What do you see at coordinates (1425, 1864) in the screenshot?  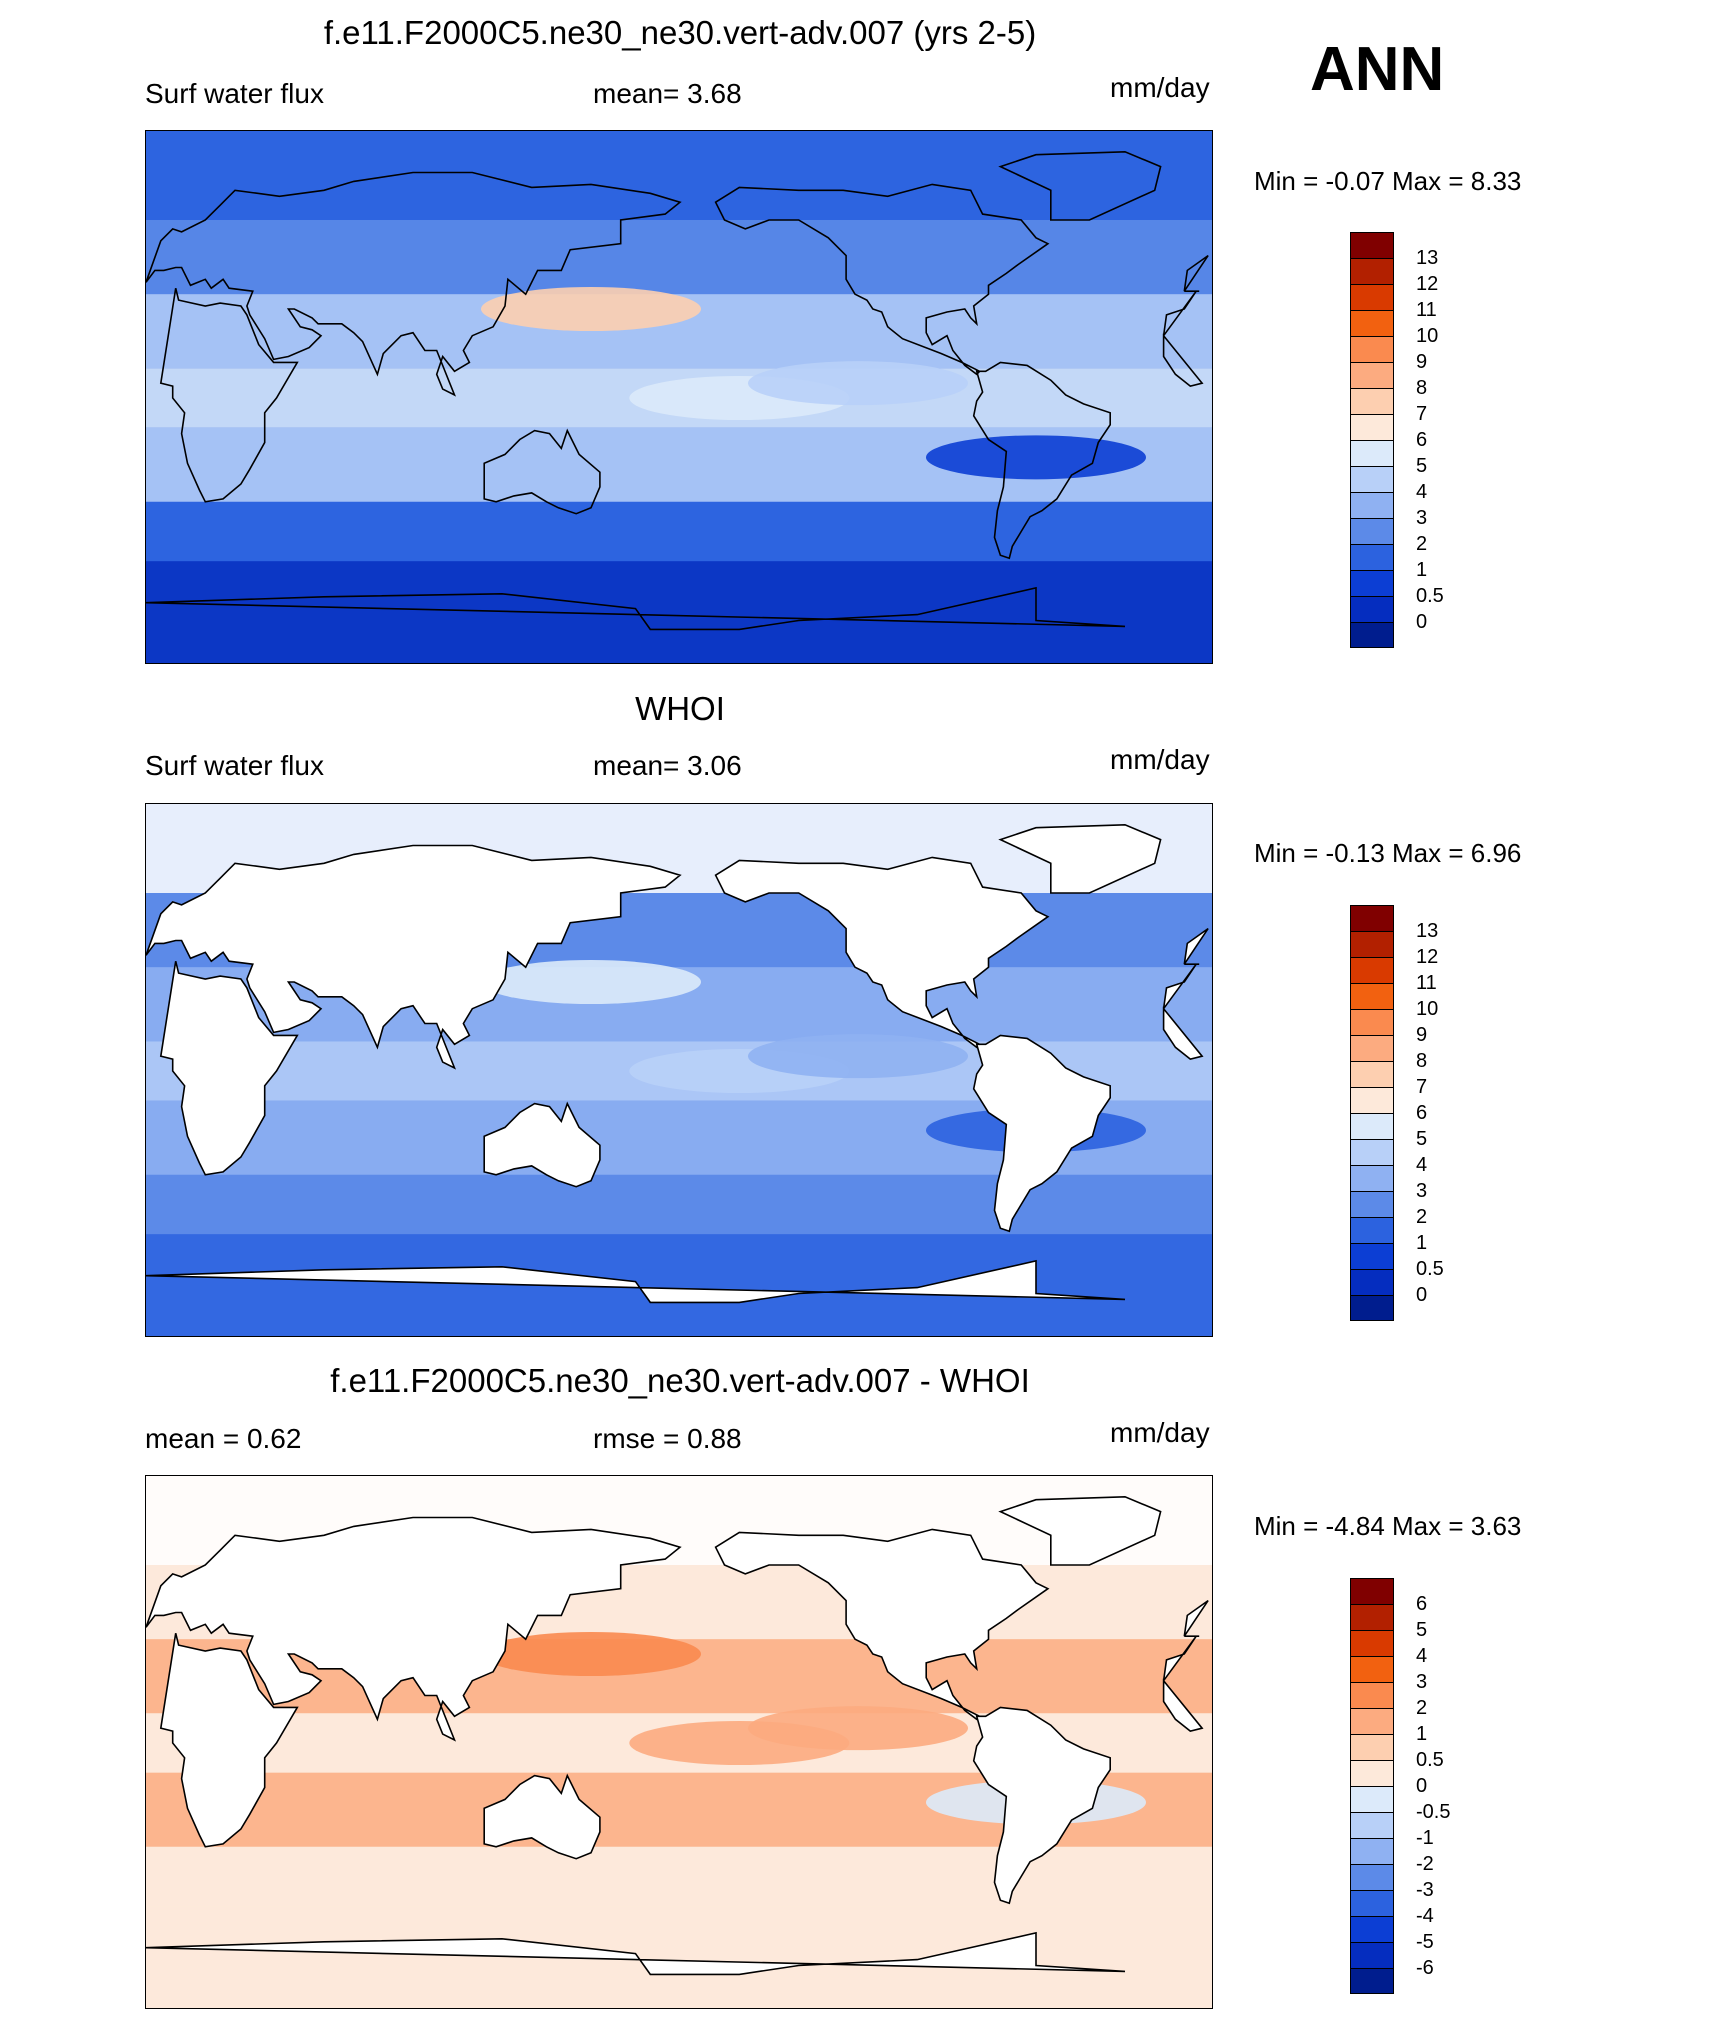 I see `colorbar-tick-label: -2` at bounding box center [1425, 1864].